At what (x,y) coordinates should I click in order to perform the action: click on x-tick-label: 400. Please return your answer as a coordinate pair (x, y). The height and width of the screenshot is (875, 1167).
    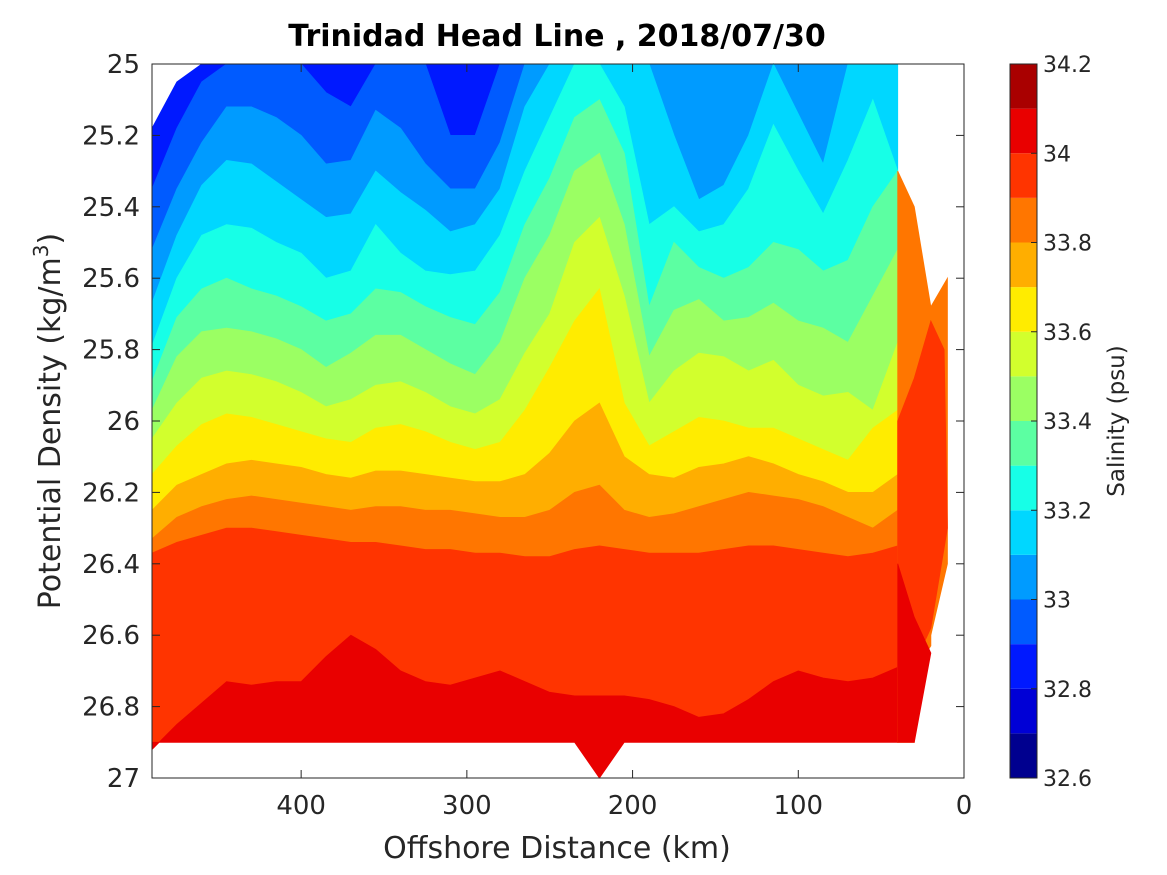
    Looking at the image, I should click on (301, 806).